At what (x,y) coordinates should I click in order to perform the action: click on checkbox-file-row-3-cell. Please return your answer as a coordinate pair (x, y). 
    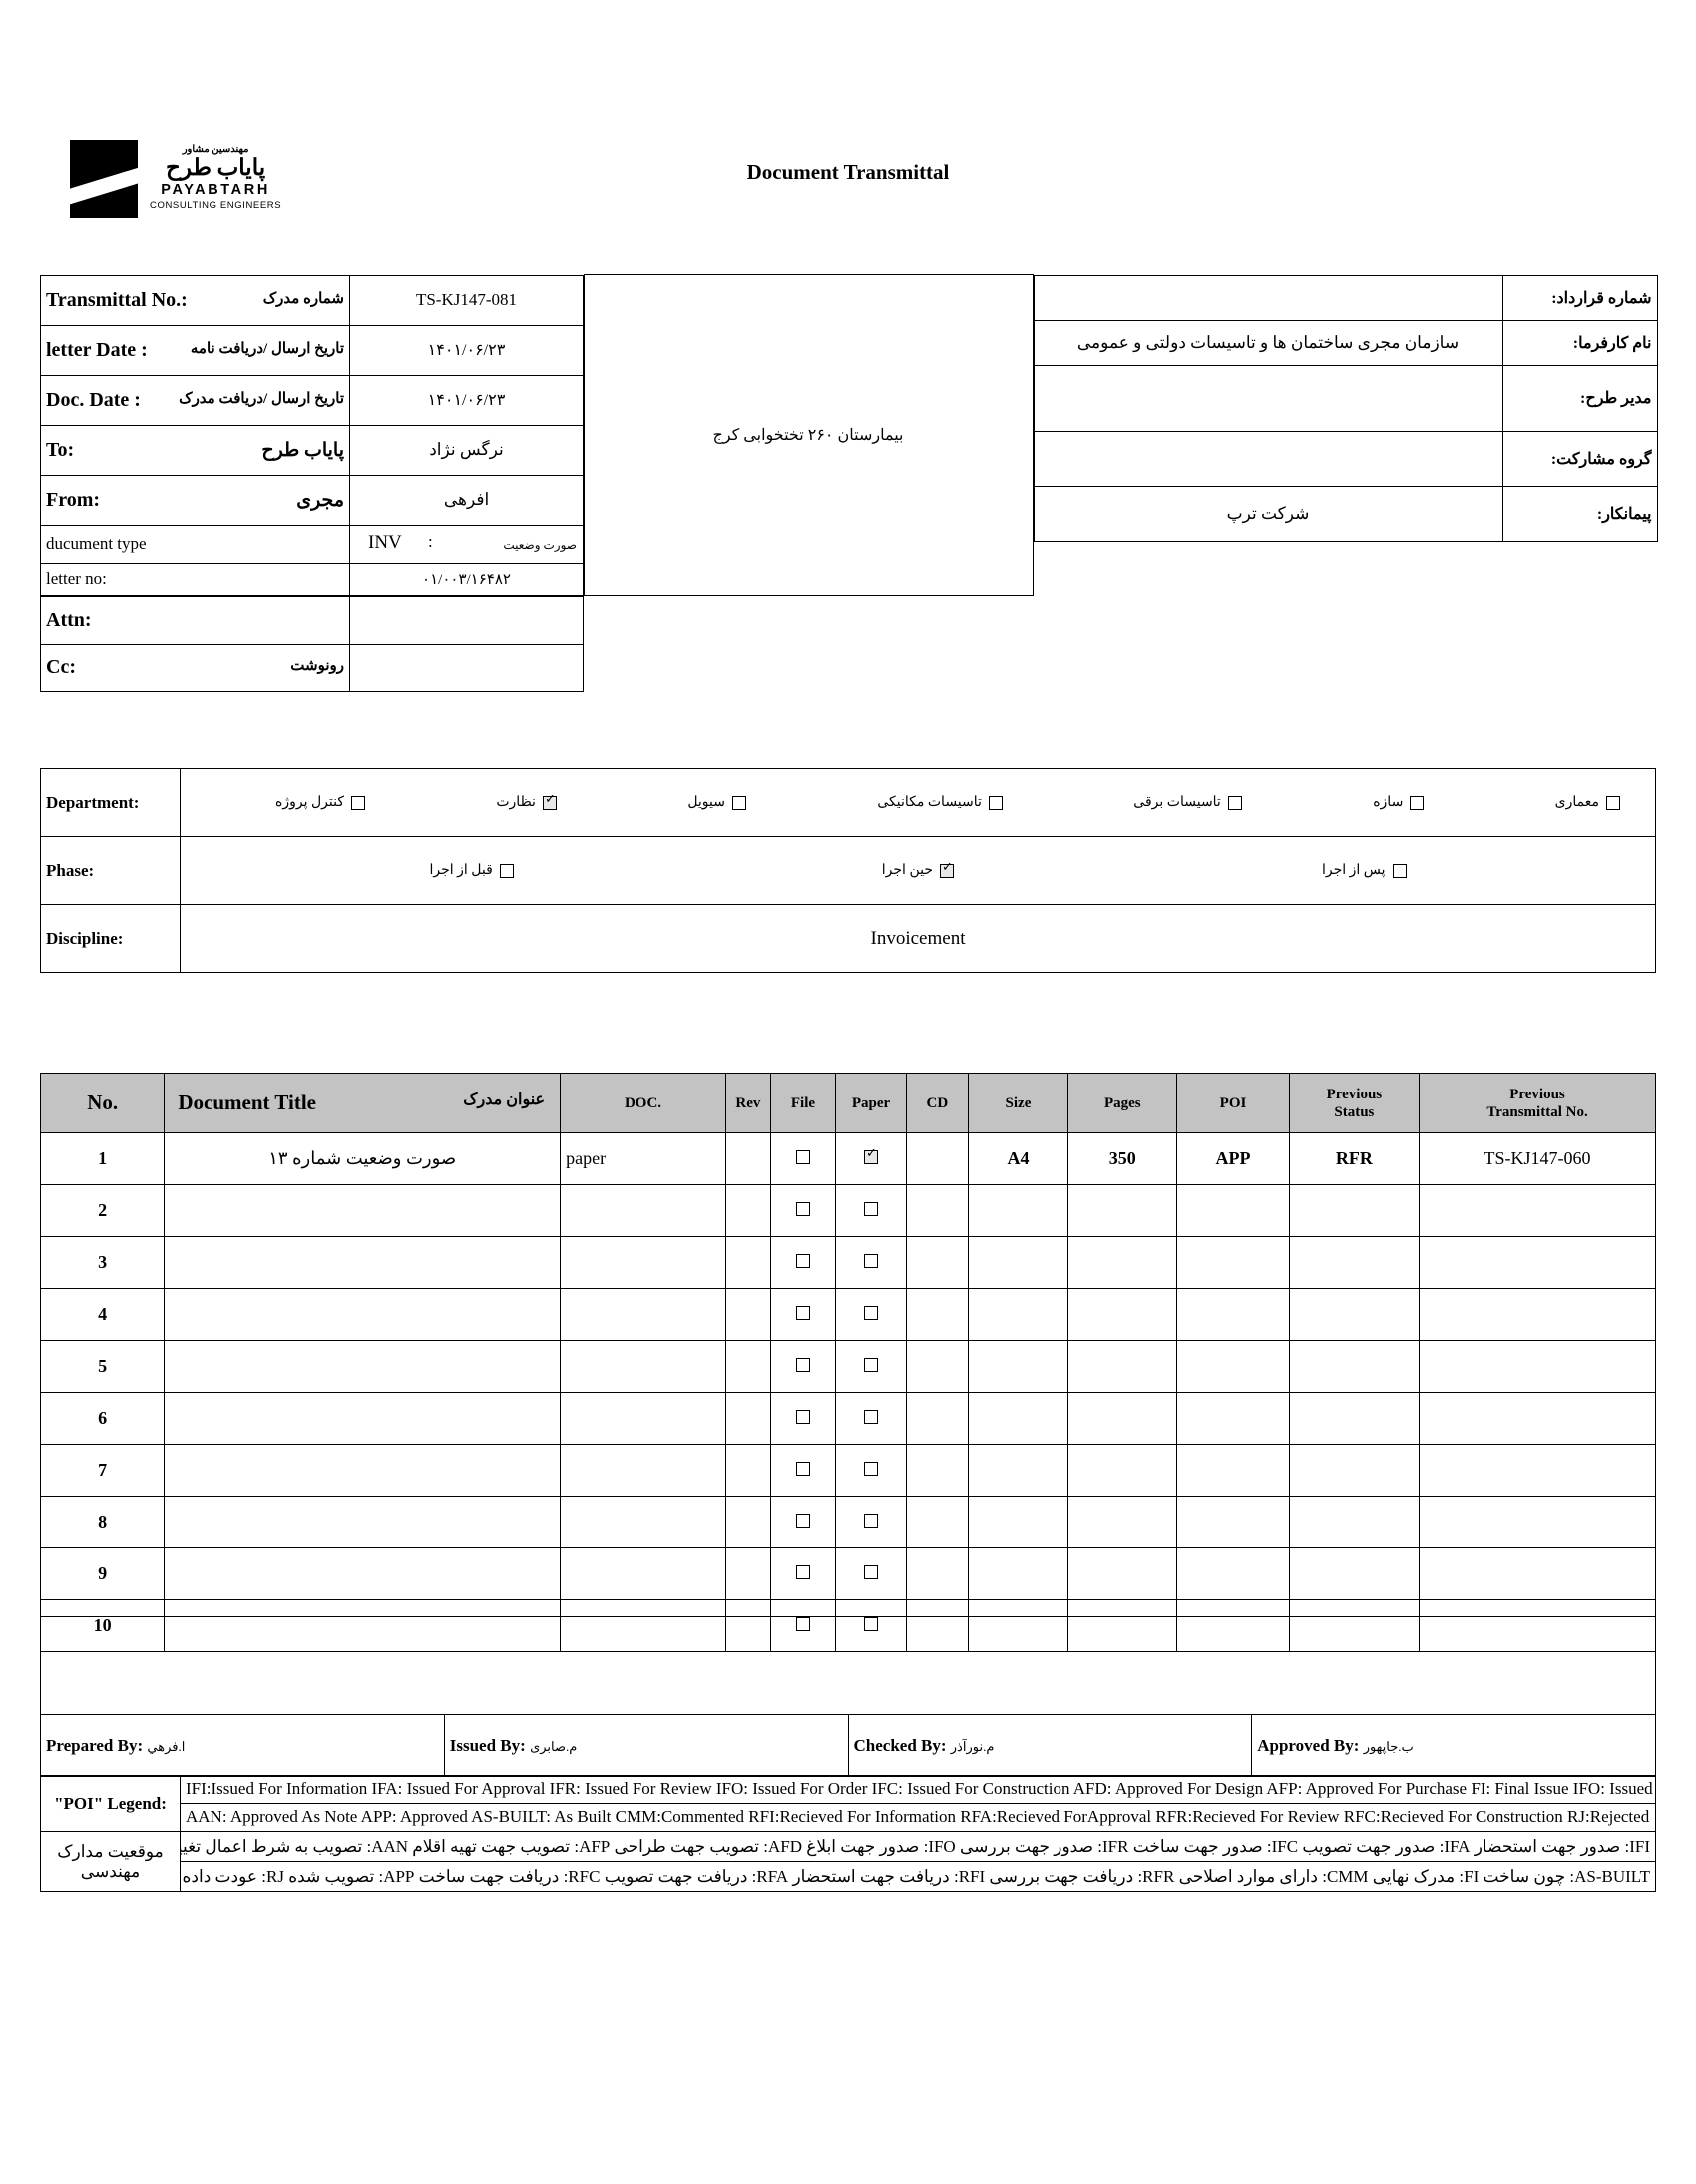
    Looking at the image, I should click on (803, 1262).